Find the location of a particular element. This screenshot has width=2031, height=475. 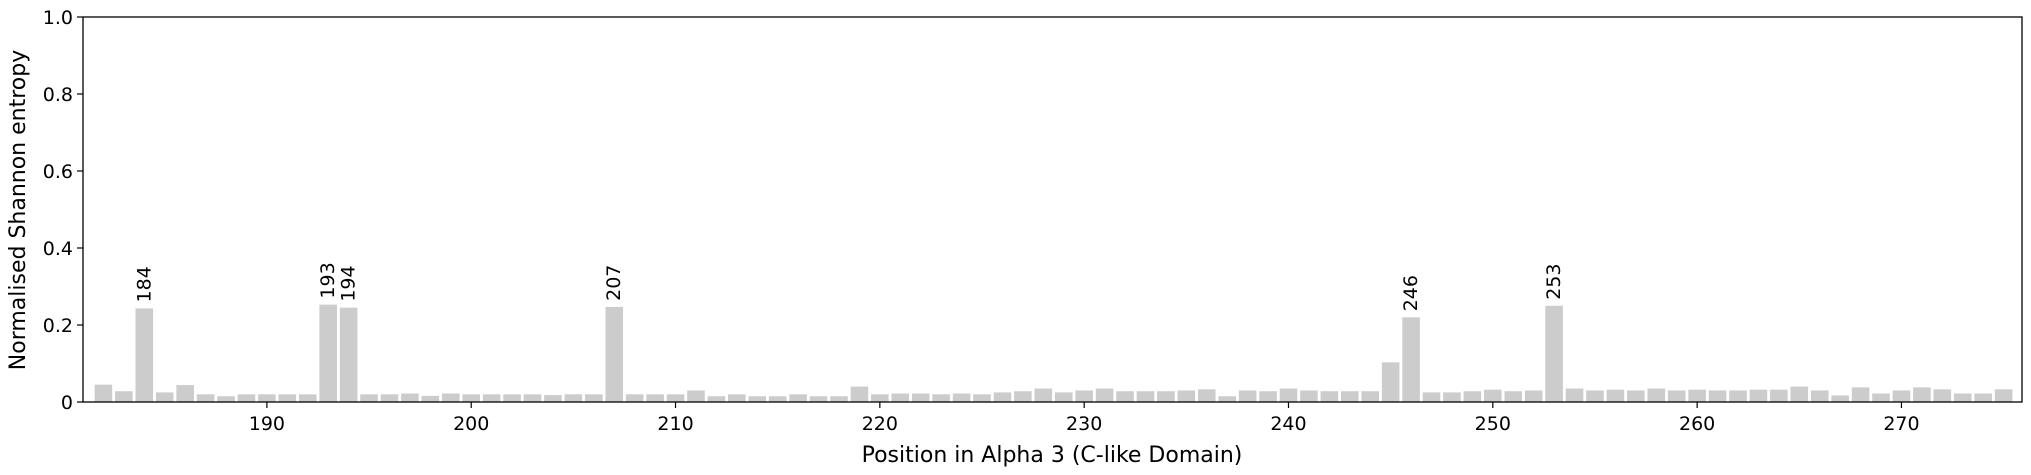

y-tick-label-4: 0.8 is located at coordinates (58, 95).